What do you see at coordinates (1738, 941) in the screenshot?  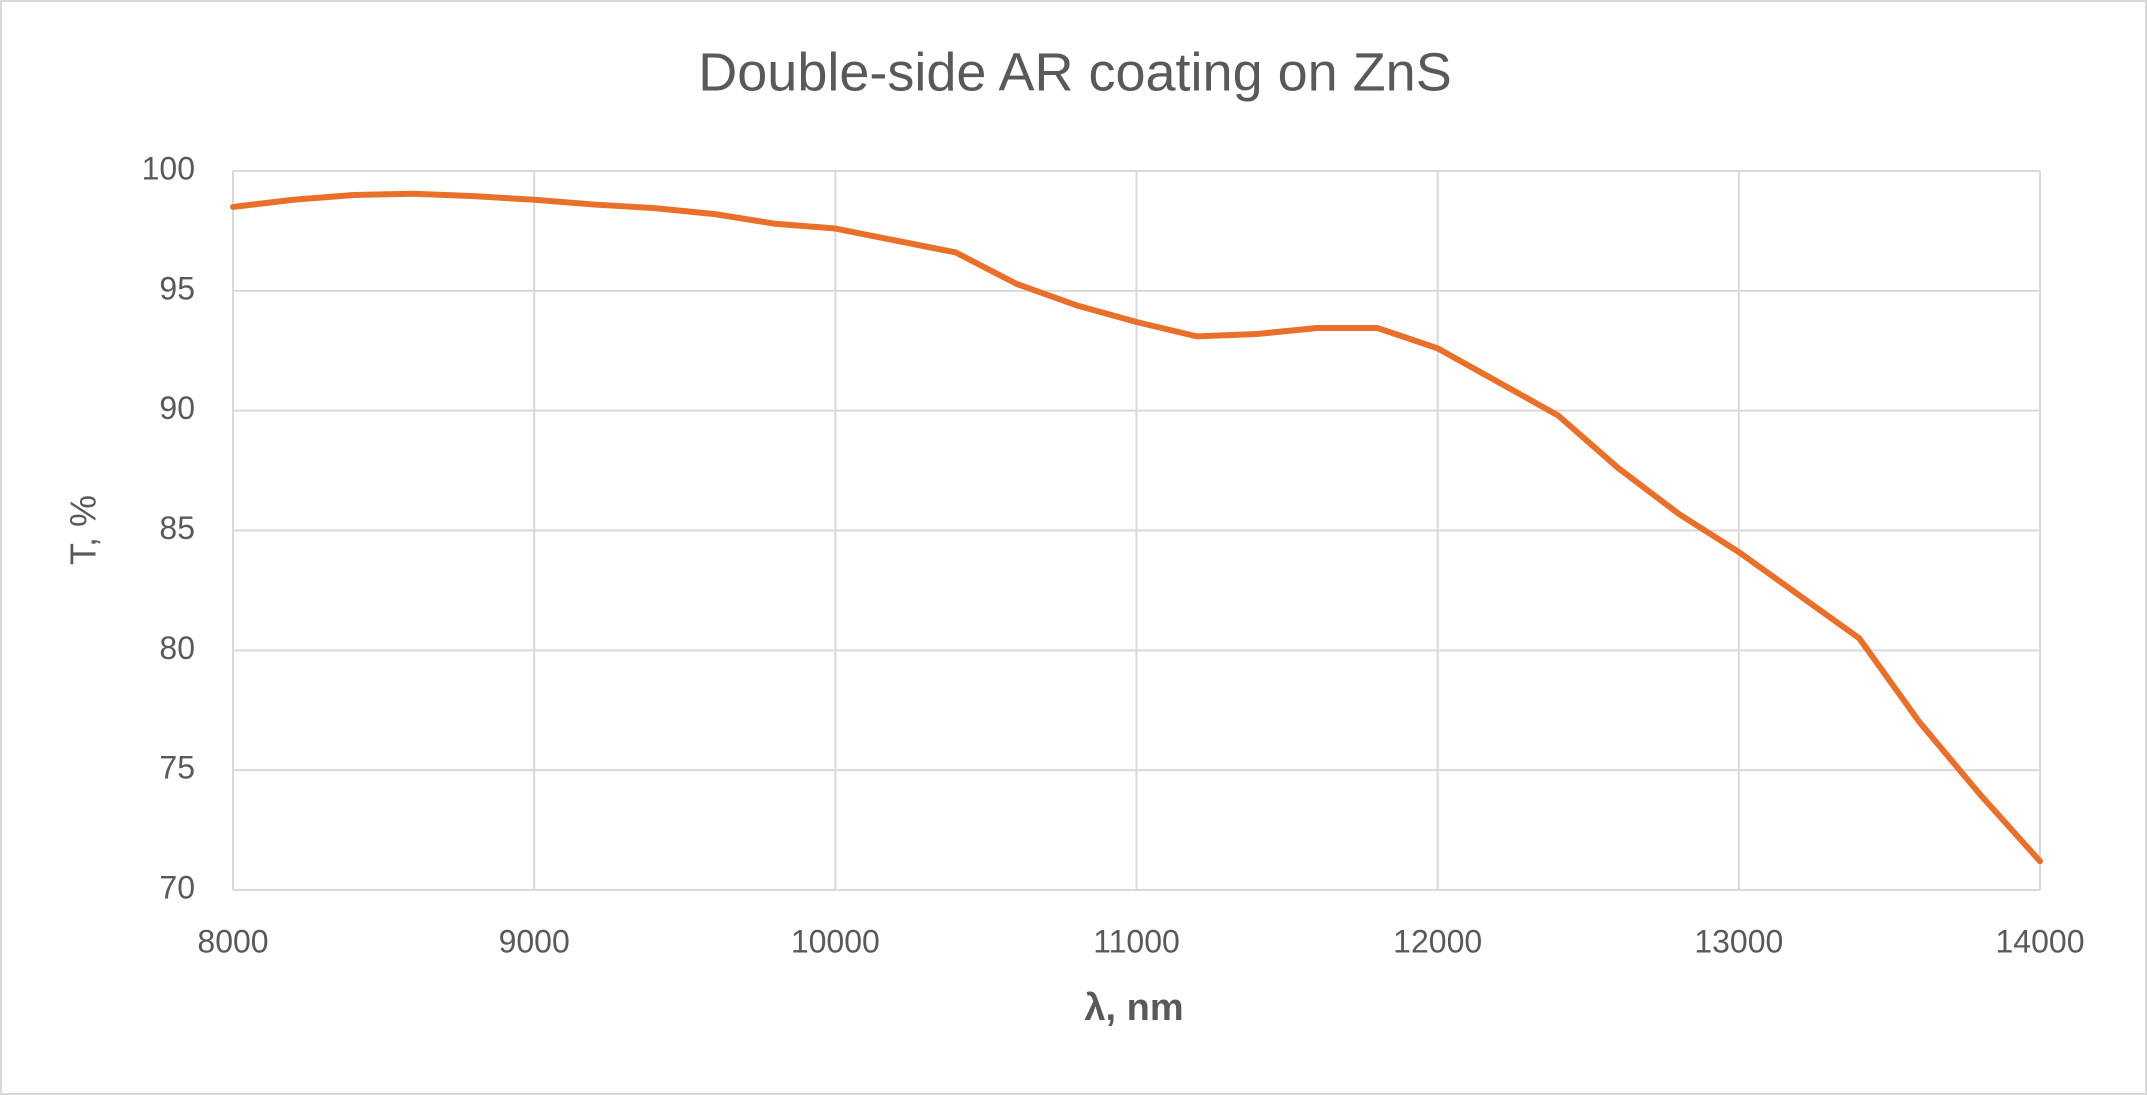 I see `x-tick-label: 13000` at bounding box center [1738, 941].